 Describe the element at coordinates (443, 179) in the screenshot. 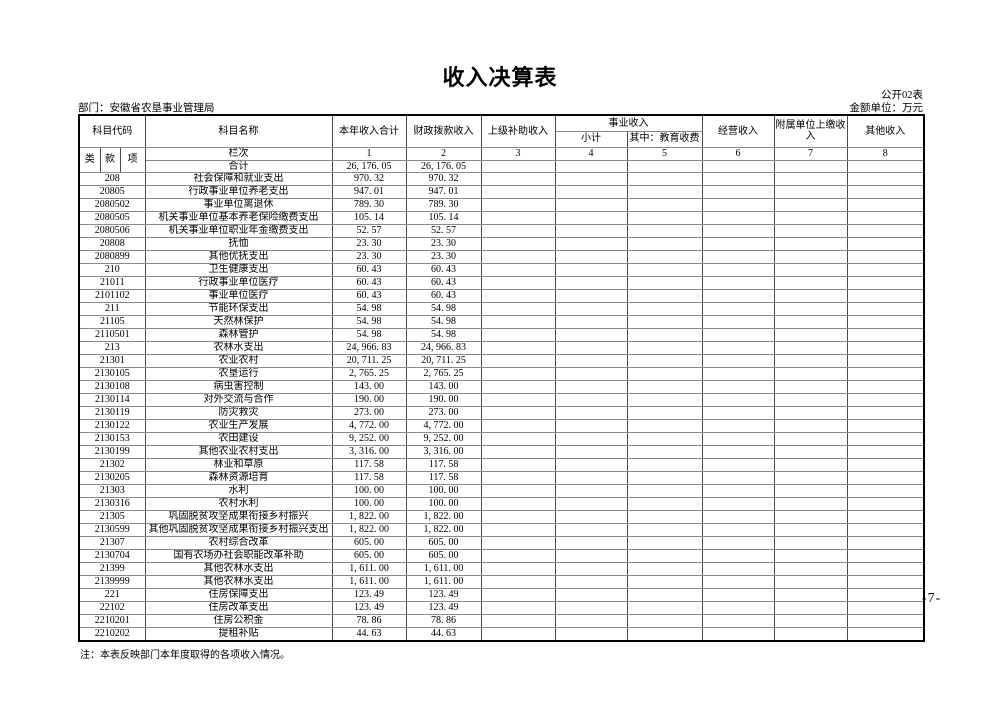

I see `cell-fiscal-income: 970. 32` at that location.